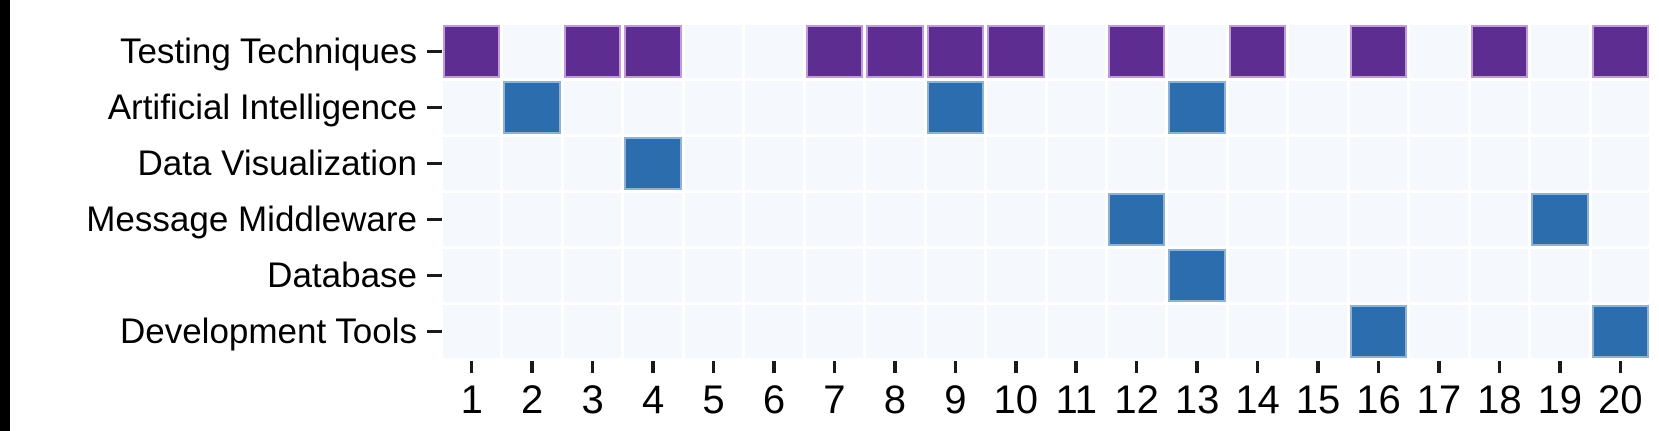 Image resolution: width=1659 pixels, height=431 pixels. What do you see at coordinates (1016, 400) in the screenshot?
I see `x-tick-label: 10` at bounding box center [1016, 400].